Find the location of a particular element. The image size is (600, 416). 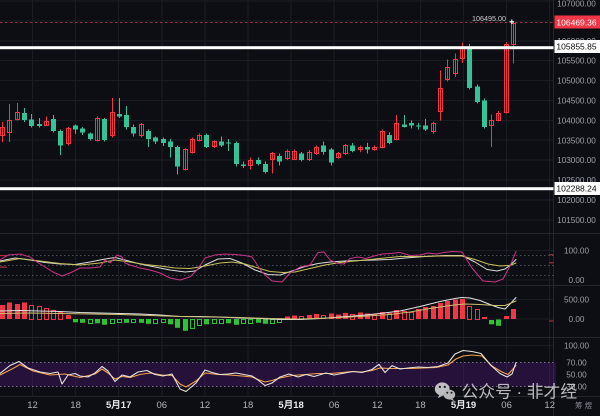

svg-text: 105000.00 is located at coordinates (576, 81).